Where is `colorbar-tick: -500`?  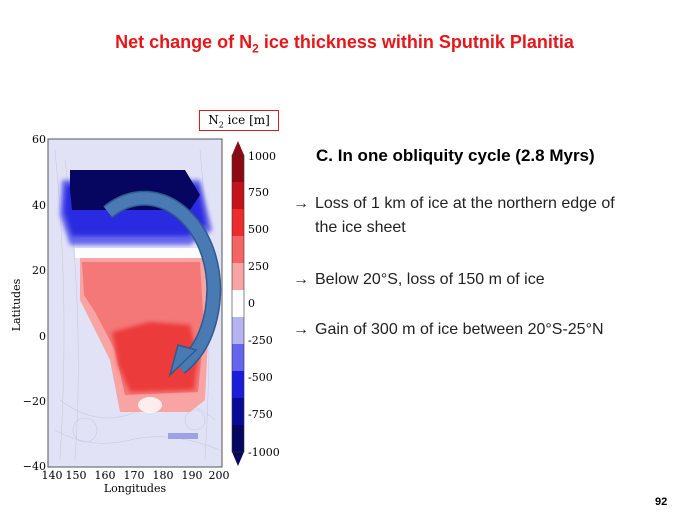 colorbar-tick: -500 is located at coordinates (260, 377).